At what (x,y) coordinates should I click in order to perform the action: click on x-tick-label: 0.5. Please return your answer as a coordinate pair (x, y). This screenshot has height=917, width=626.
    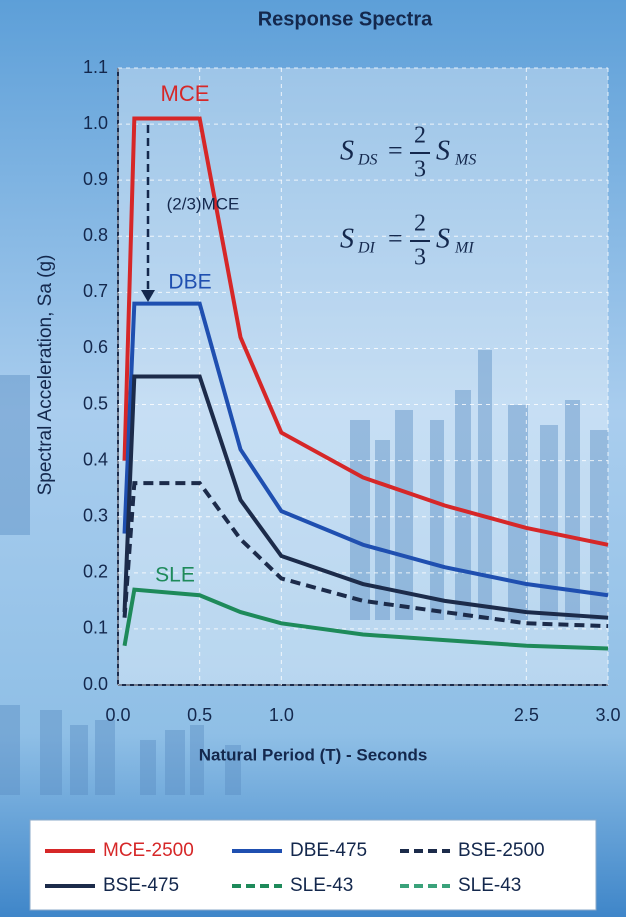
    Looking at the image, I should click on (199, 715).